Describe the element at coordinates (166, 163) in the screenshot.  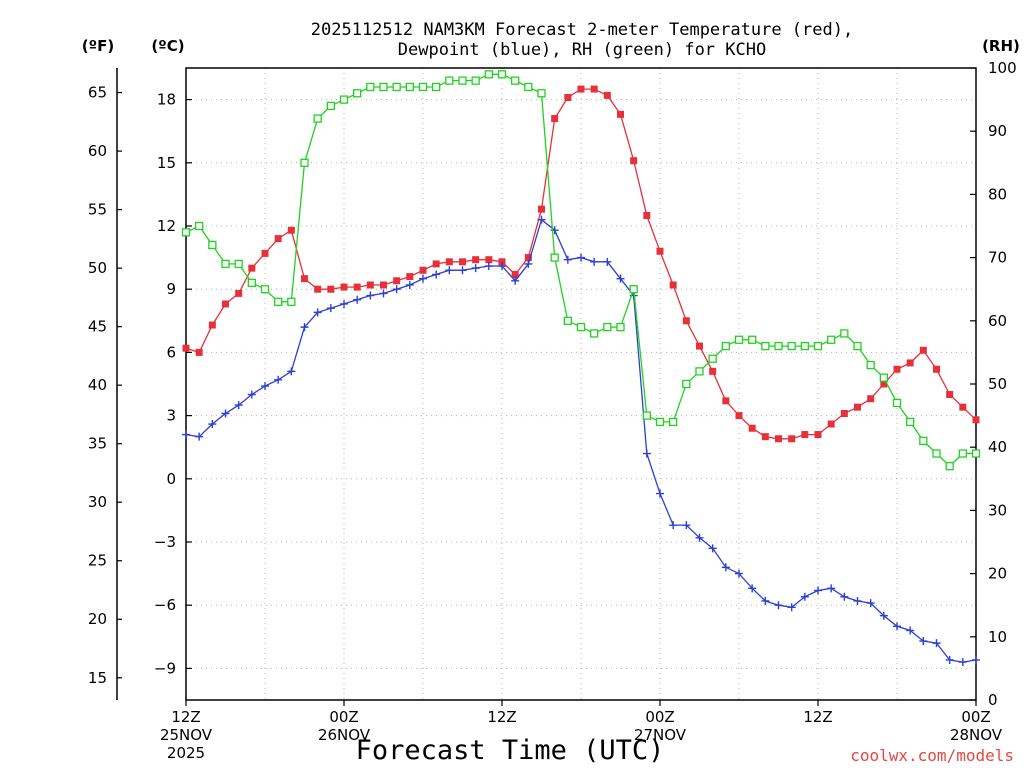
I see `celsius-tick-label: 15` at that location.